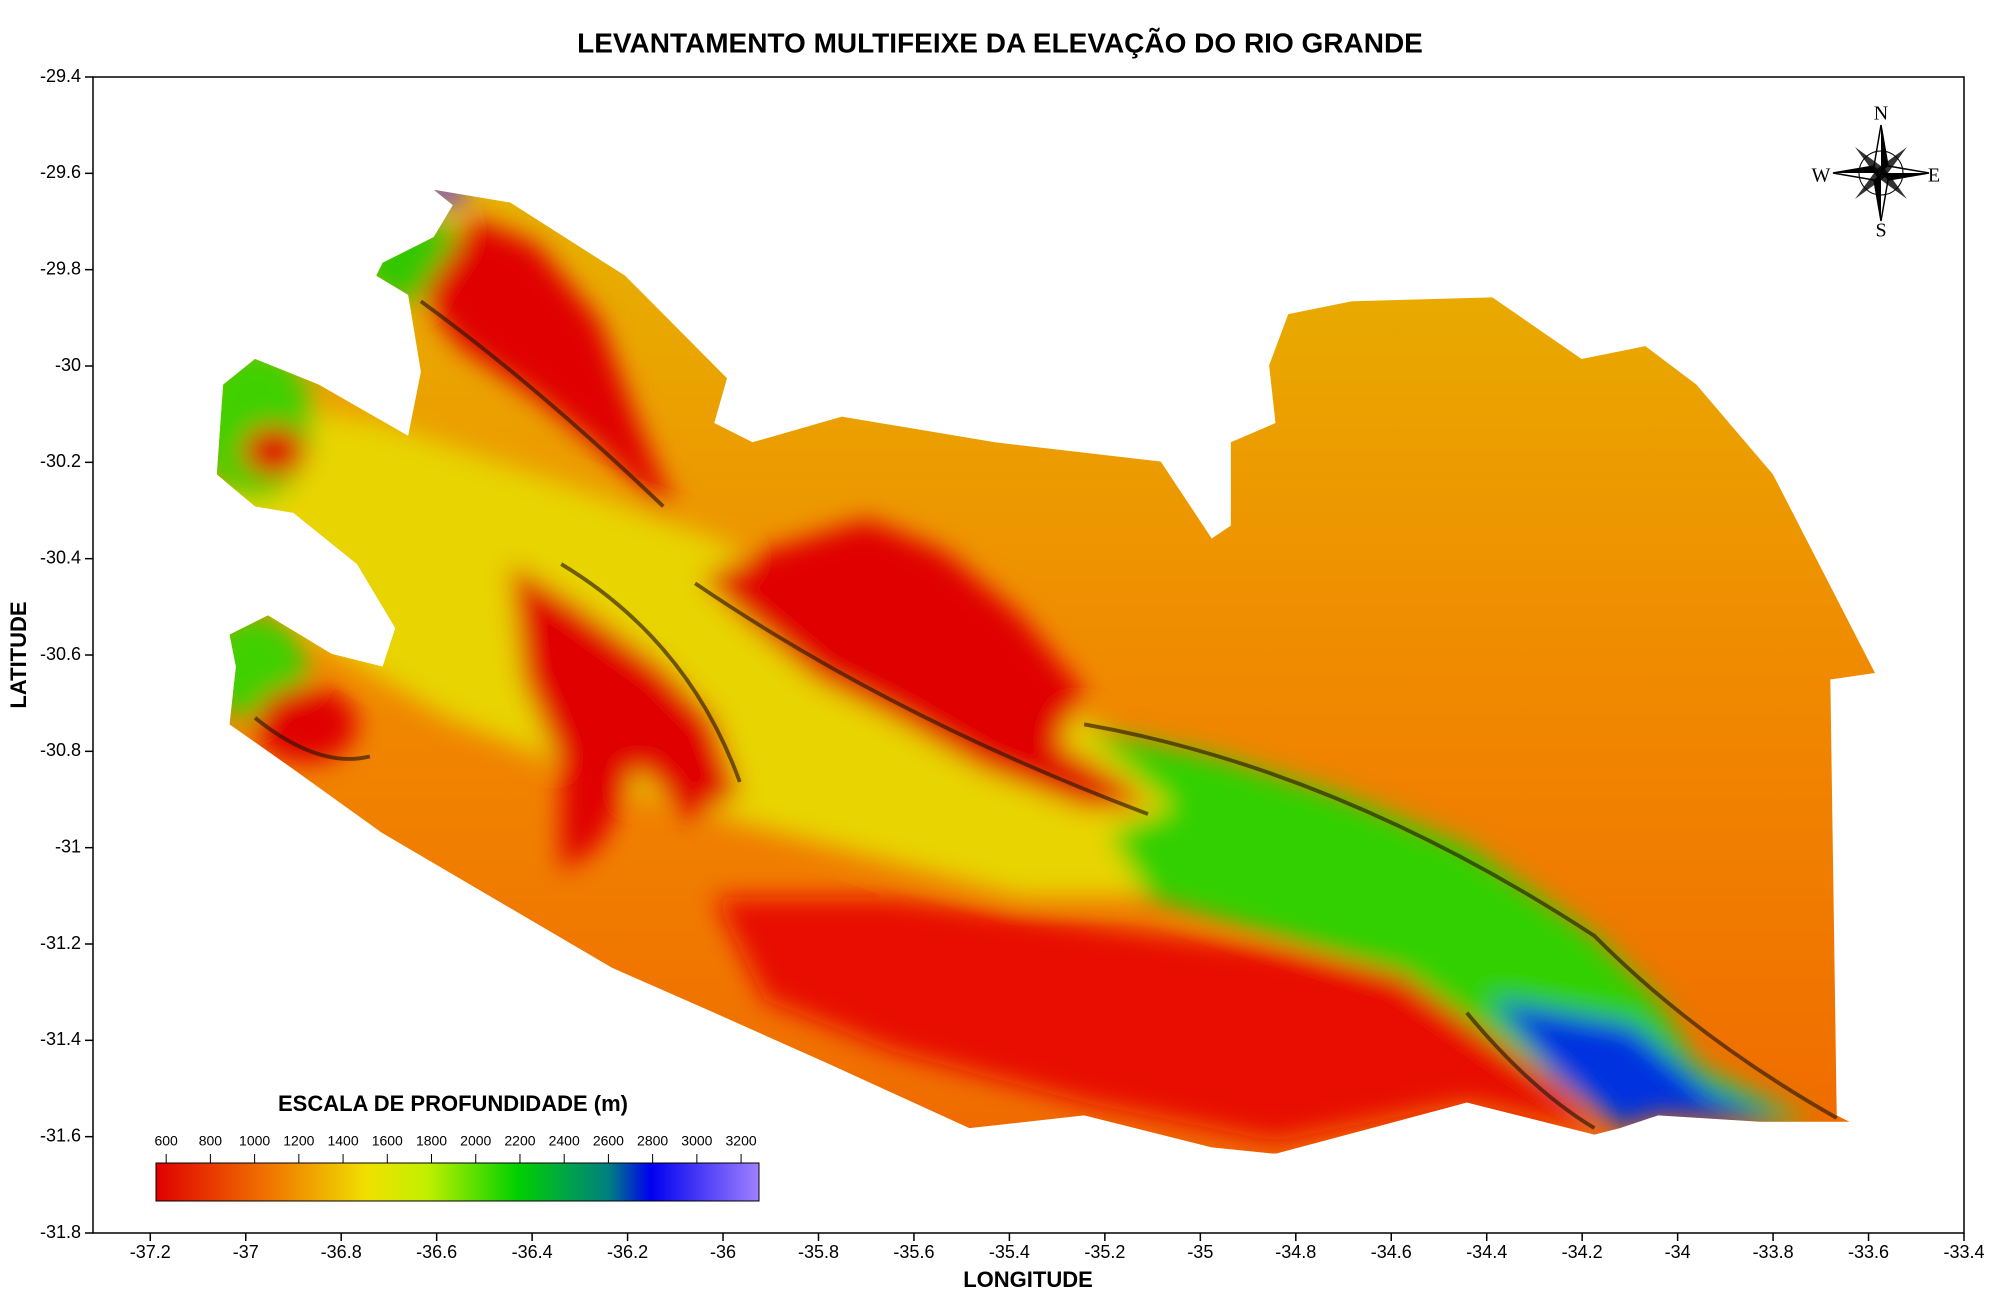  What do you see at coordinates (519, 1141) in the screenshot?
I see `colorbar-tick-label: 2200` at bounding box center [519, 1141].